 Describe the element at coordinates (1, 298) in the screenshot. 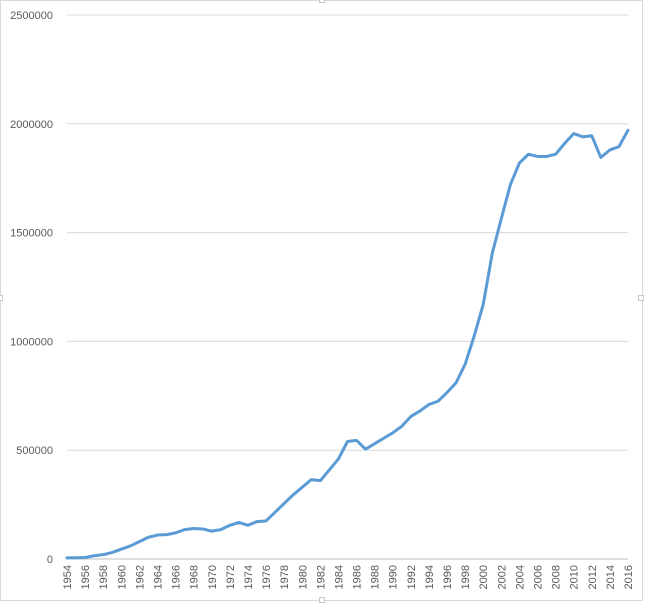

I see `resize-handle-left` at that location.